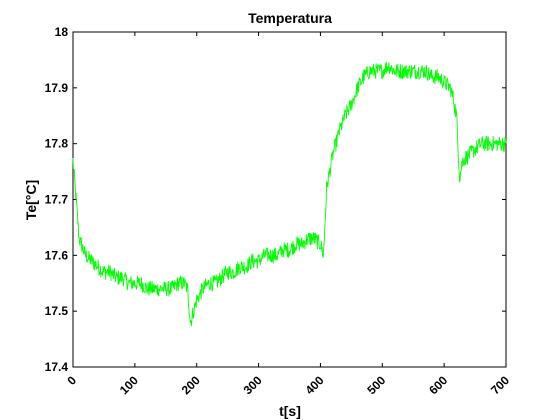 The image size is (560, 420). What do you see at coordinates (290, 411) in the screenshot?
I see `x-axis-label: t[s]` at bounding box center [290, 411].